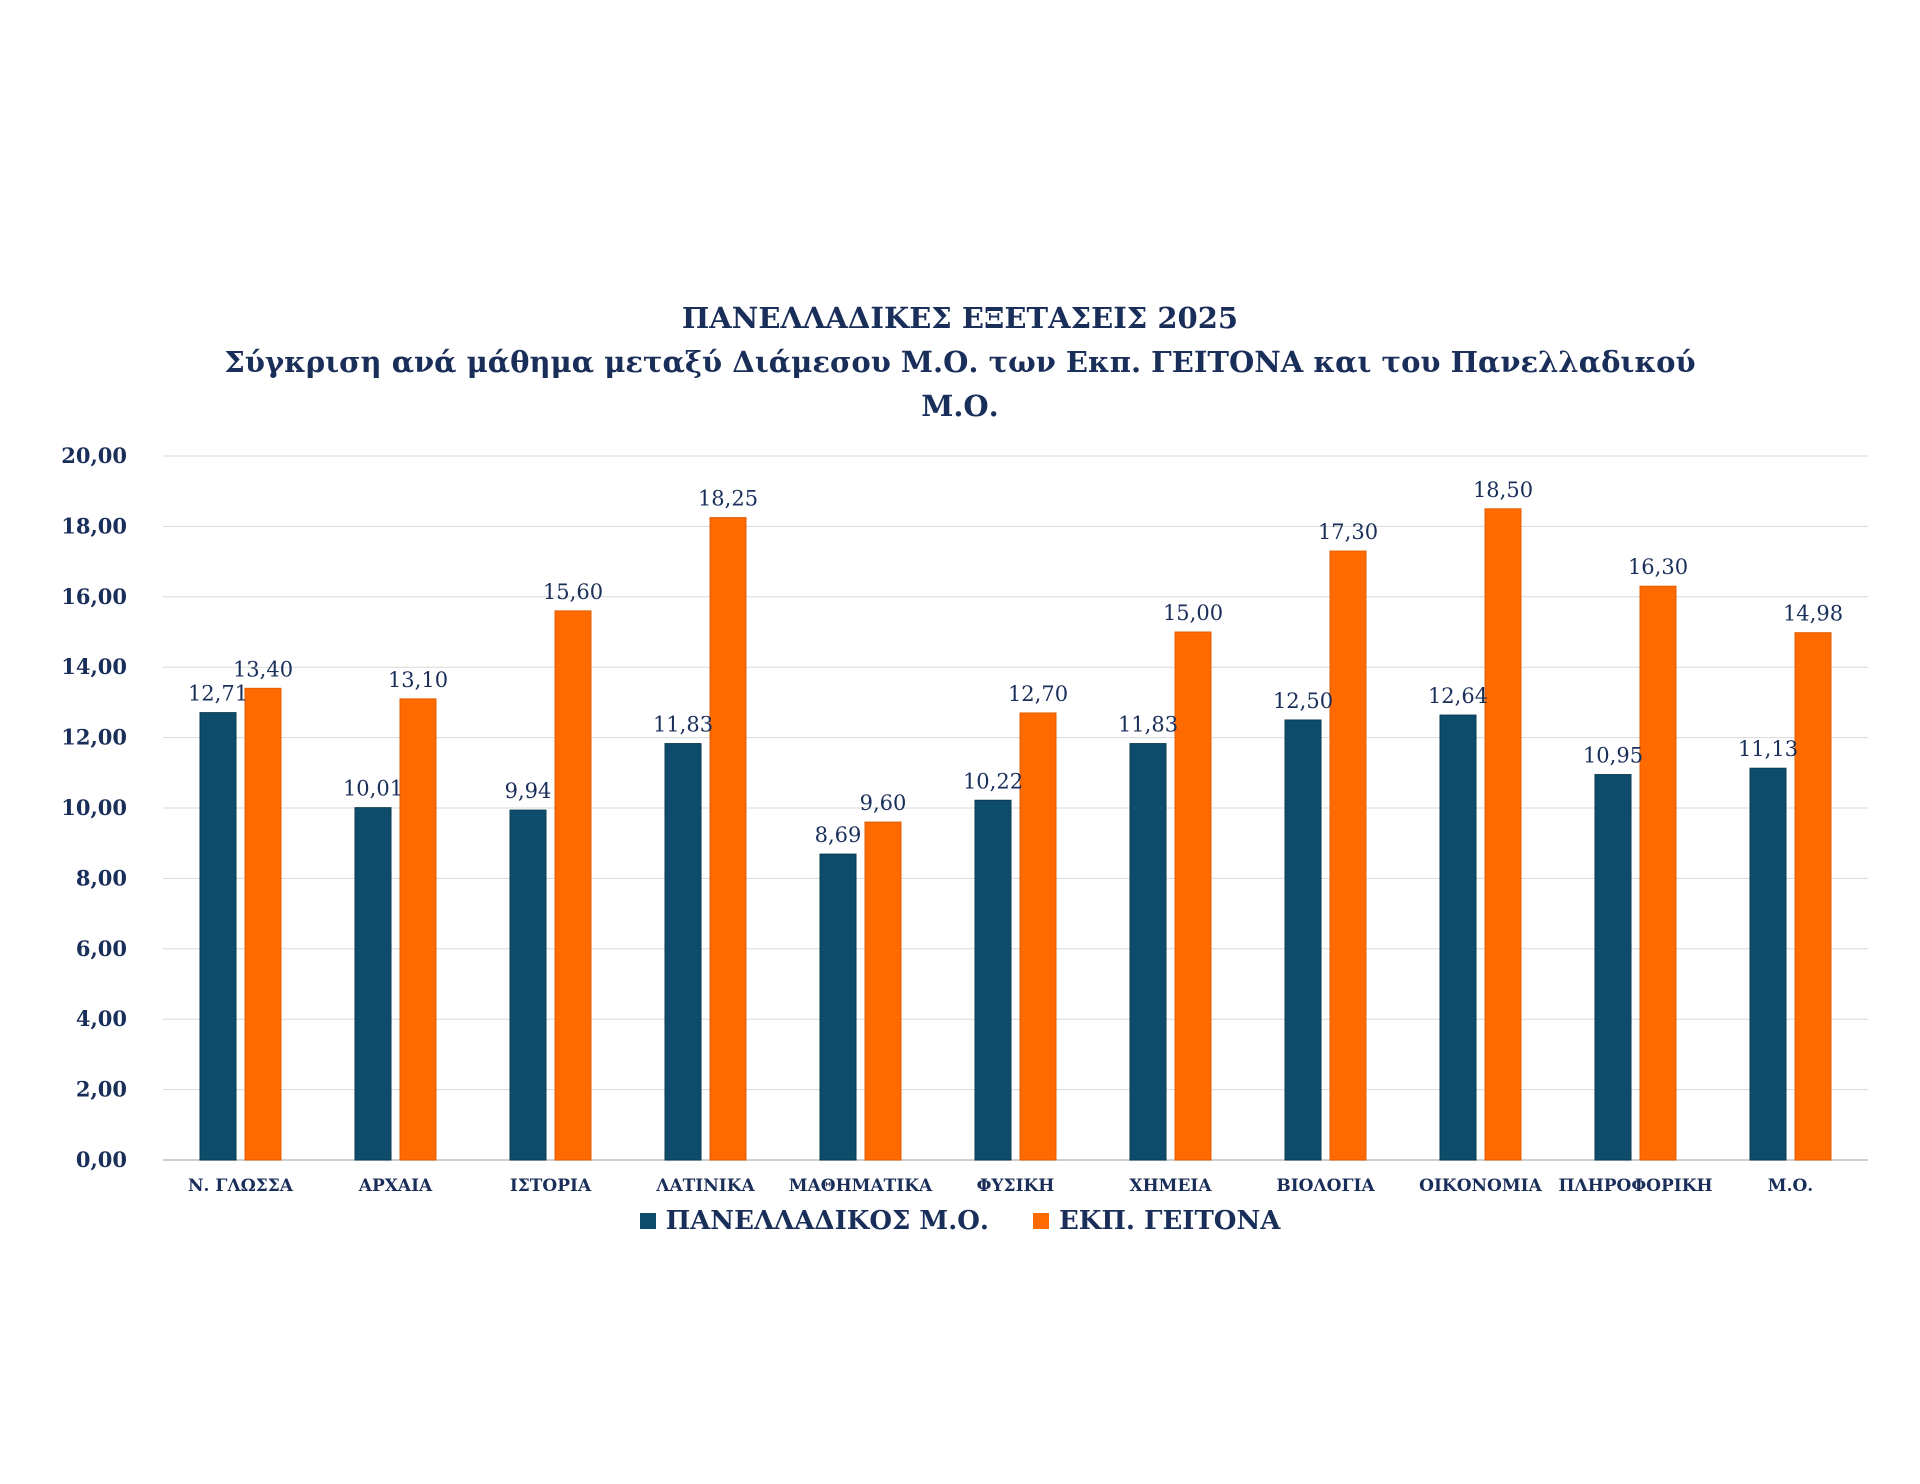 This screenshot has width=1920, height=1484. I want to click on x-tick-label: ΜΑΘΗΜΑΤΙΚΑ, so click(861, 1186).